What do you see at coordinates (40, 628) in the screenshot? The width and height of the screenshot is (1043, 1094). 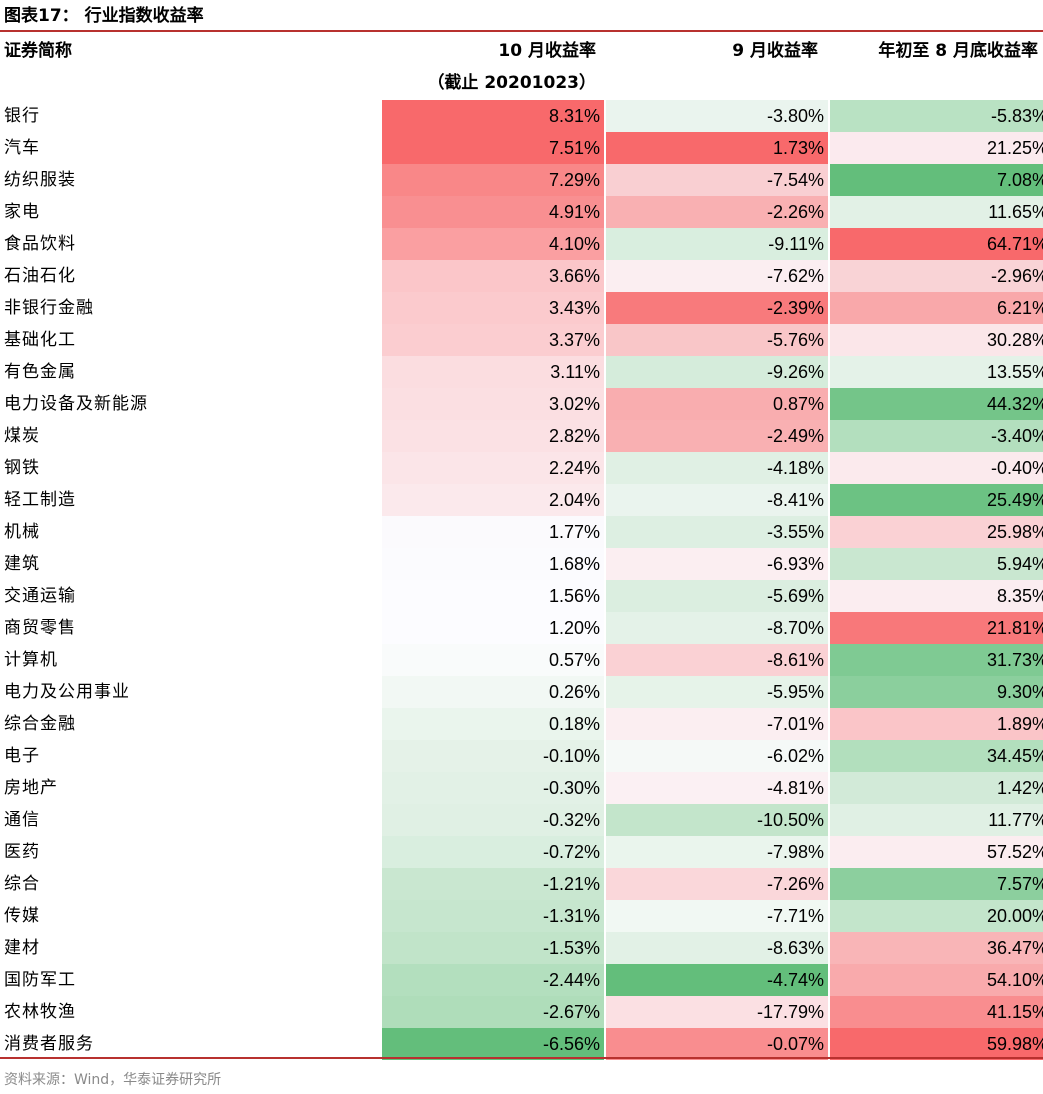 I see `industry-name-cell: 商贸零售` at bounding box center [40, 628].